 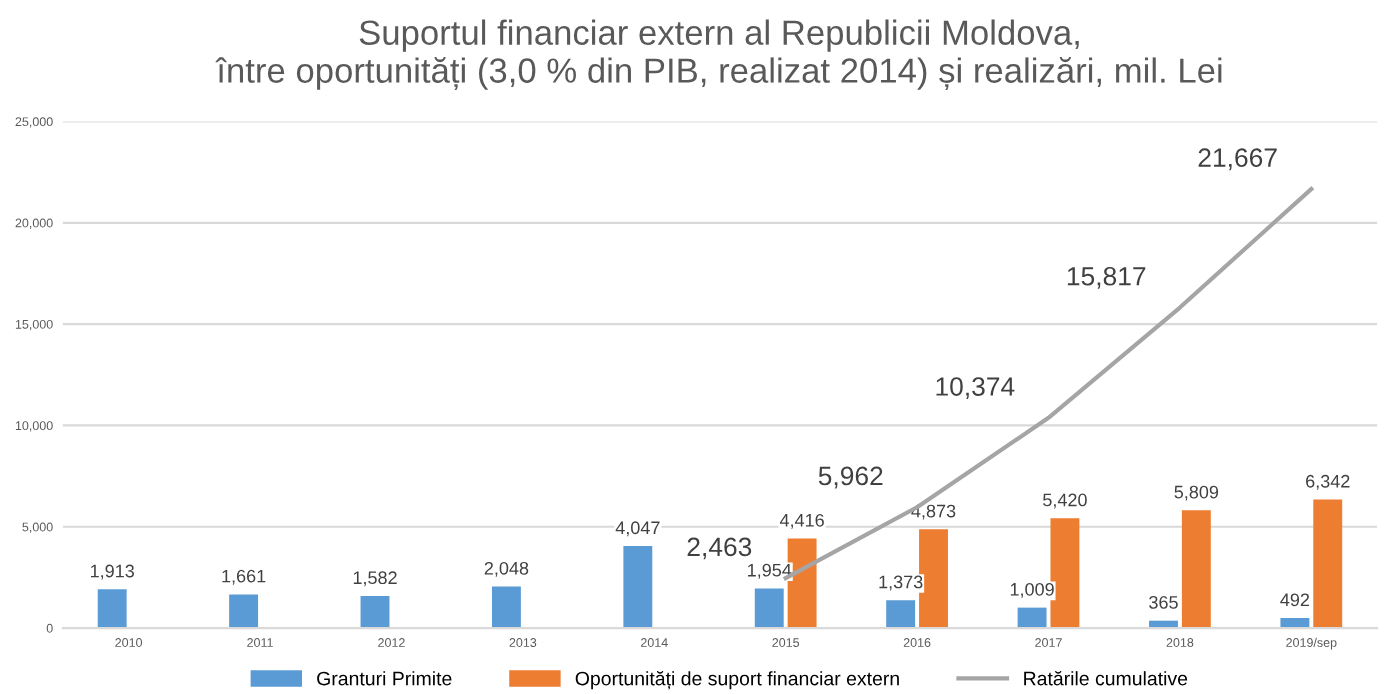 I want to click on data-label: 10,374, so click(x=975, y=388).